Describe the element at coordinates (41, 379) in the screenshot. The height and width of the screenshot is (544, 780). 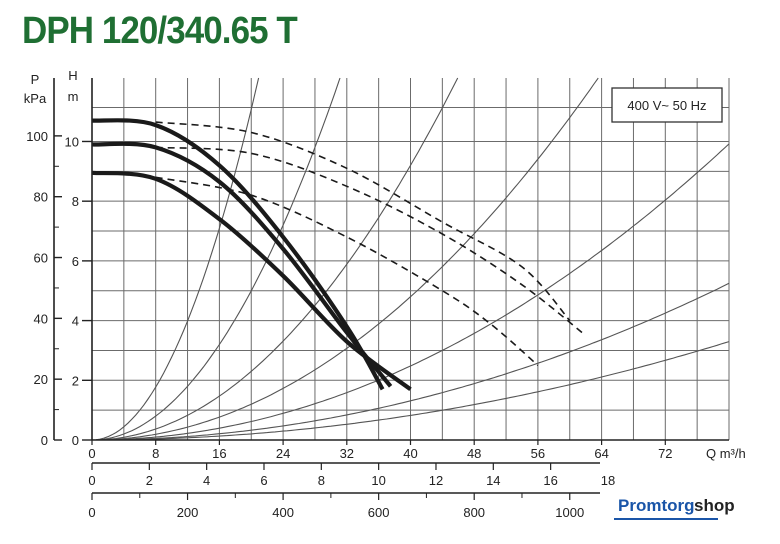
I see `p-tick-label: 20` at that location.